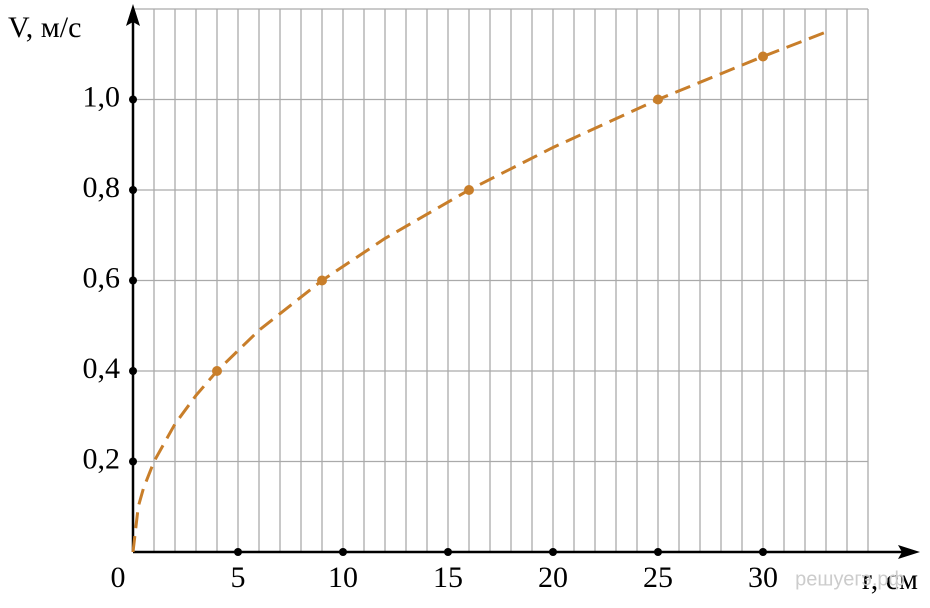  Describe the element at coordinates (102, 277) in the screenshot. I see `y-tick-label: 0,6` at that location.